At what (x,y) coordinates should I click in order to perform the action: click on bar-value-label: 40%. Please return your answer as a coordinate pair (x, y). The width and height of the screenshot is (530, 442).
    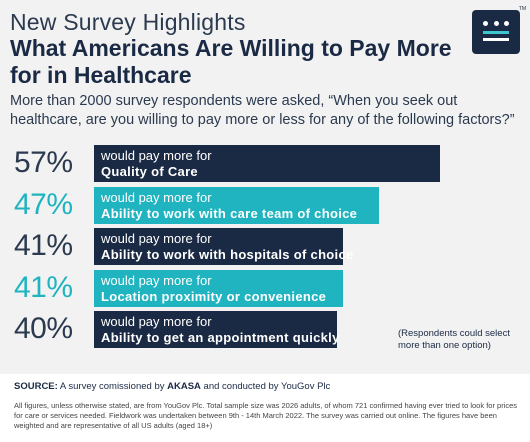
    Looking at the image, I should click on (43, 328).